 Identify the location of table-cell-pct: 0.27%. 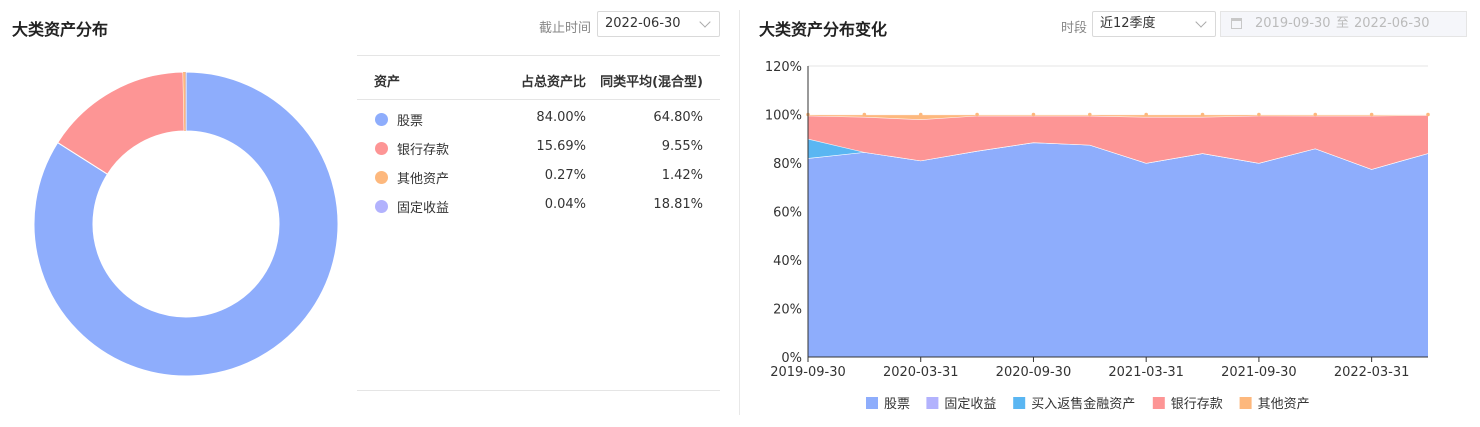
(565, 175).